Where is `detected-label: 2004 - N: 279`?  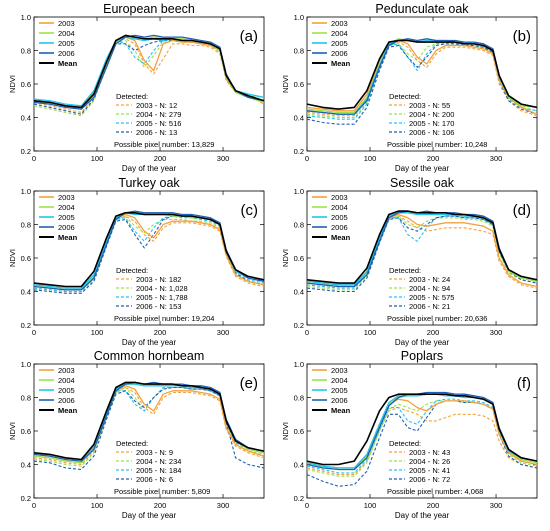 detected-label: 2004 - N: 279 is located at coordinates (158, 114).